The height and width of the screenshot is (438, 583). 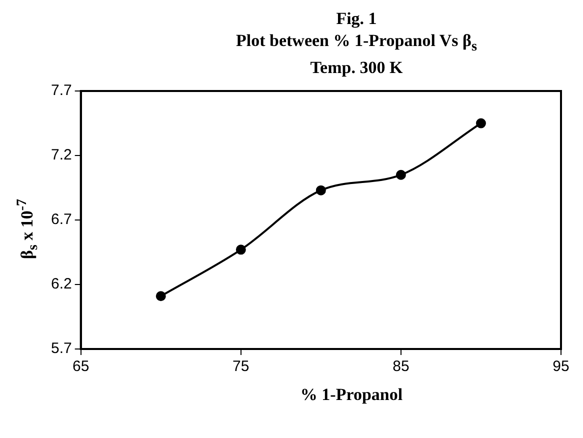 I want to click on chart-title: Fig. 1, so click(x=356, y=19).